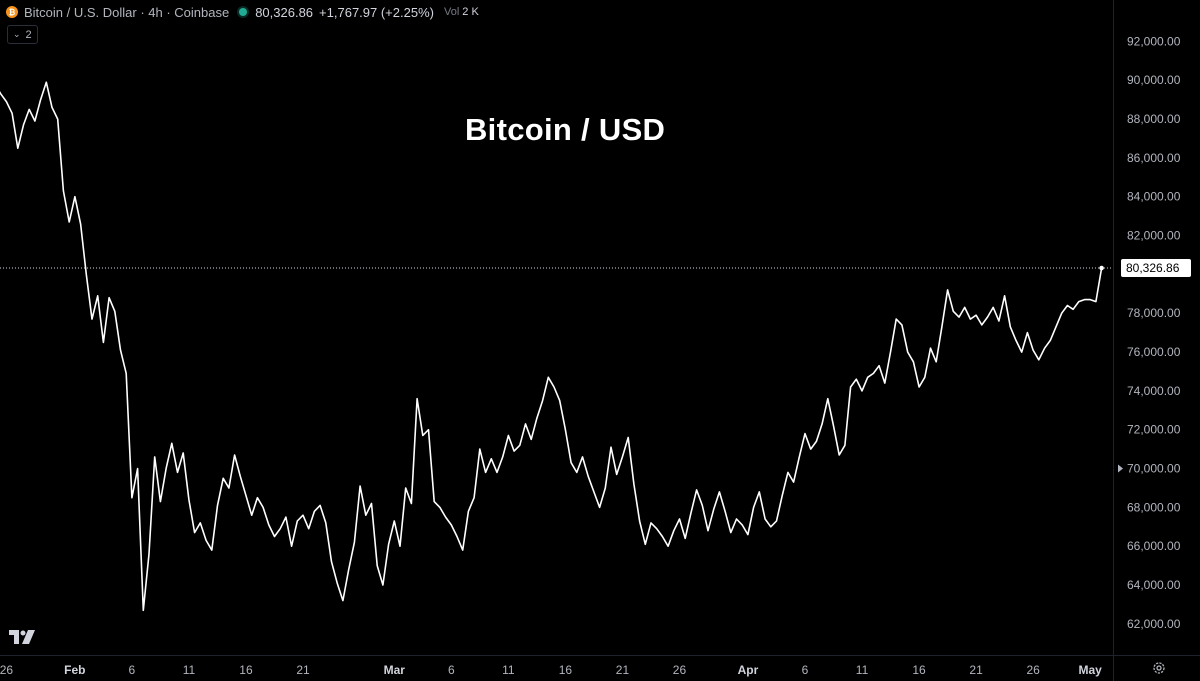 This screenshot has width=1200, height=681. What do you see at coordinates (395, 670) in the screenshot?
I see `x-tick-label: Mar` at bounding box center [395, 670].